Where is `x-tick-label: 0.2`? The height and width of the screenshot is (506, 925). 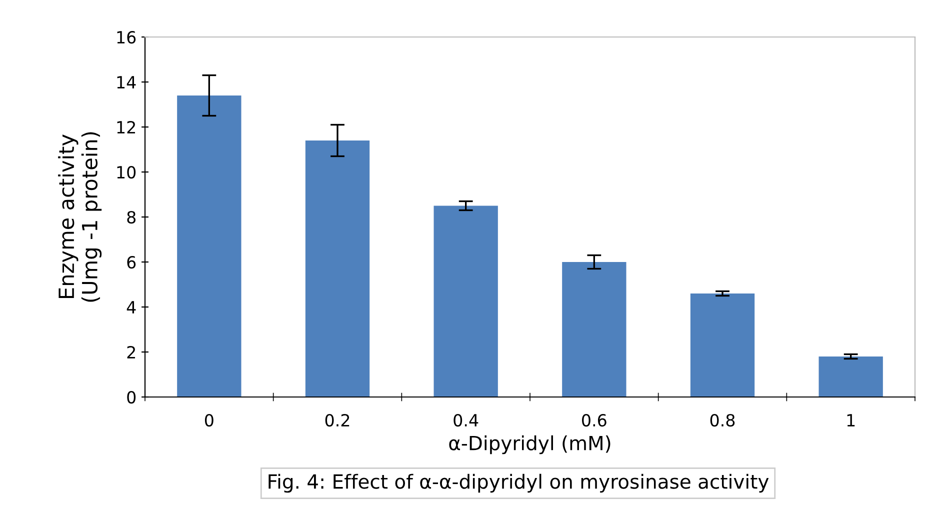
x-tick-label: 0.2 is located at coordinates (337, 420).